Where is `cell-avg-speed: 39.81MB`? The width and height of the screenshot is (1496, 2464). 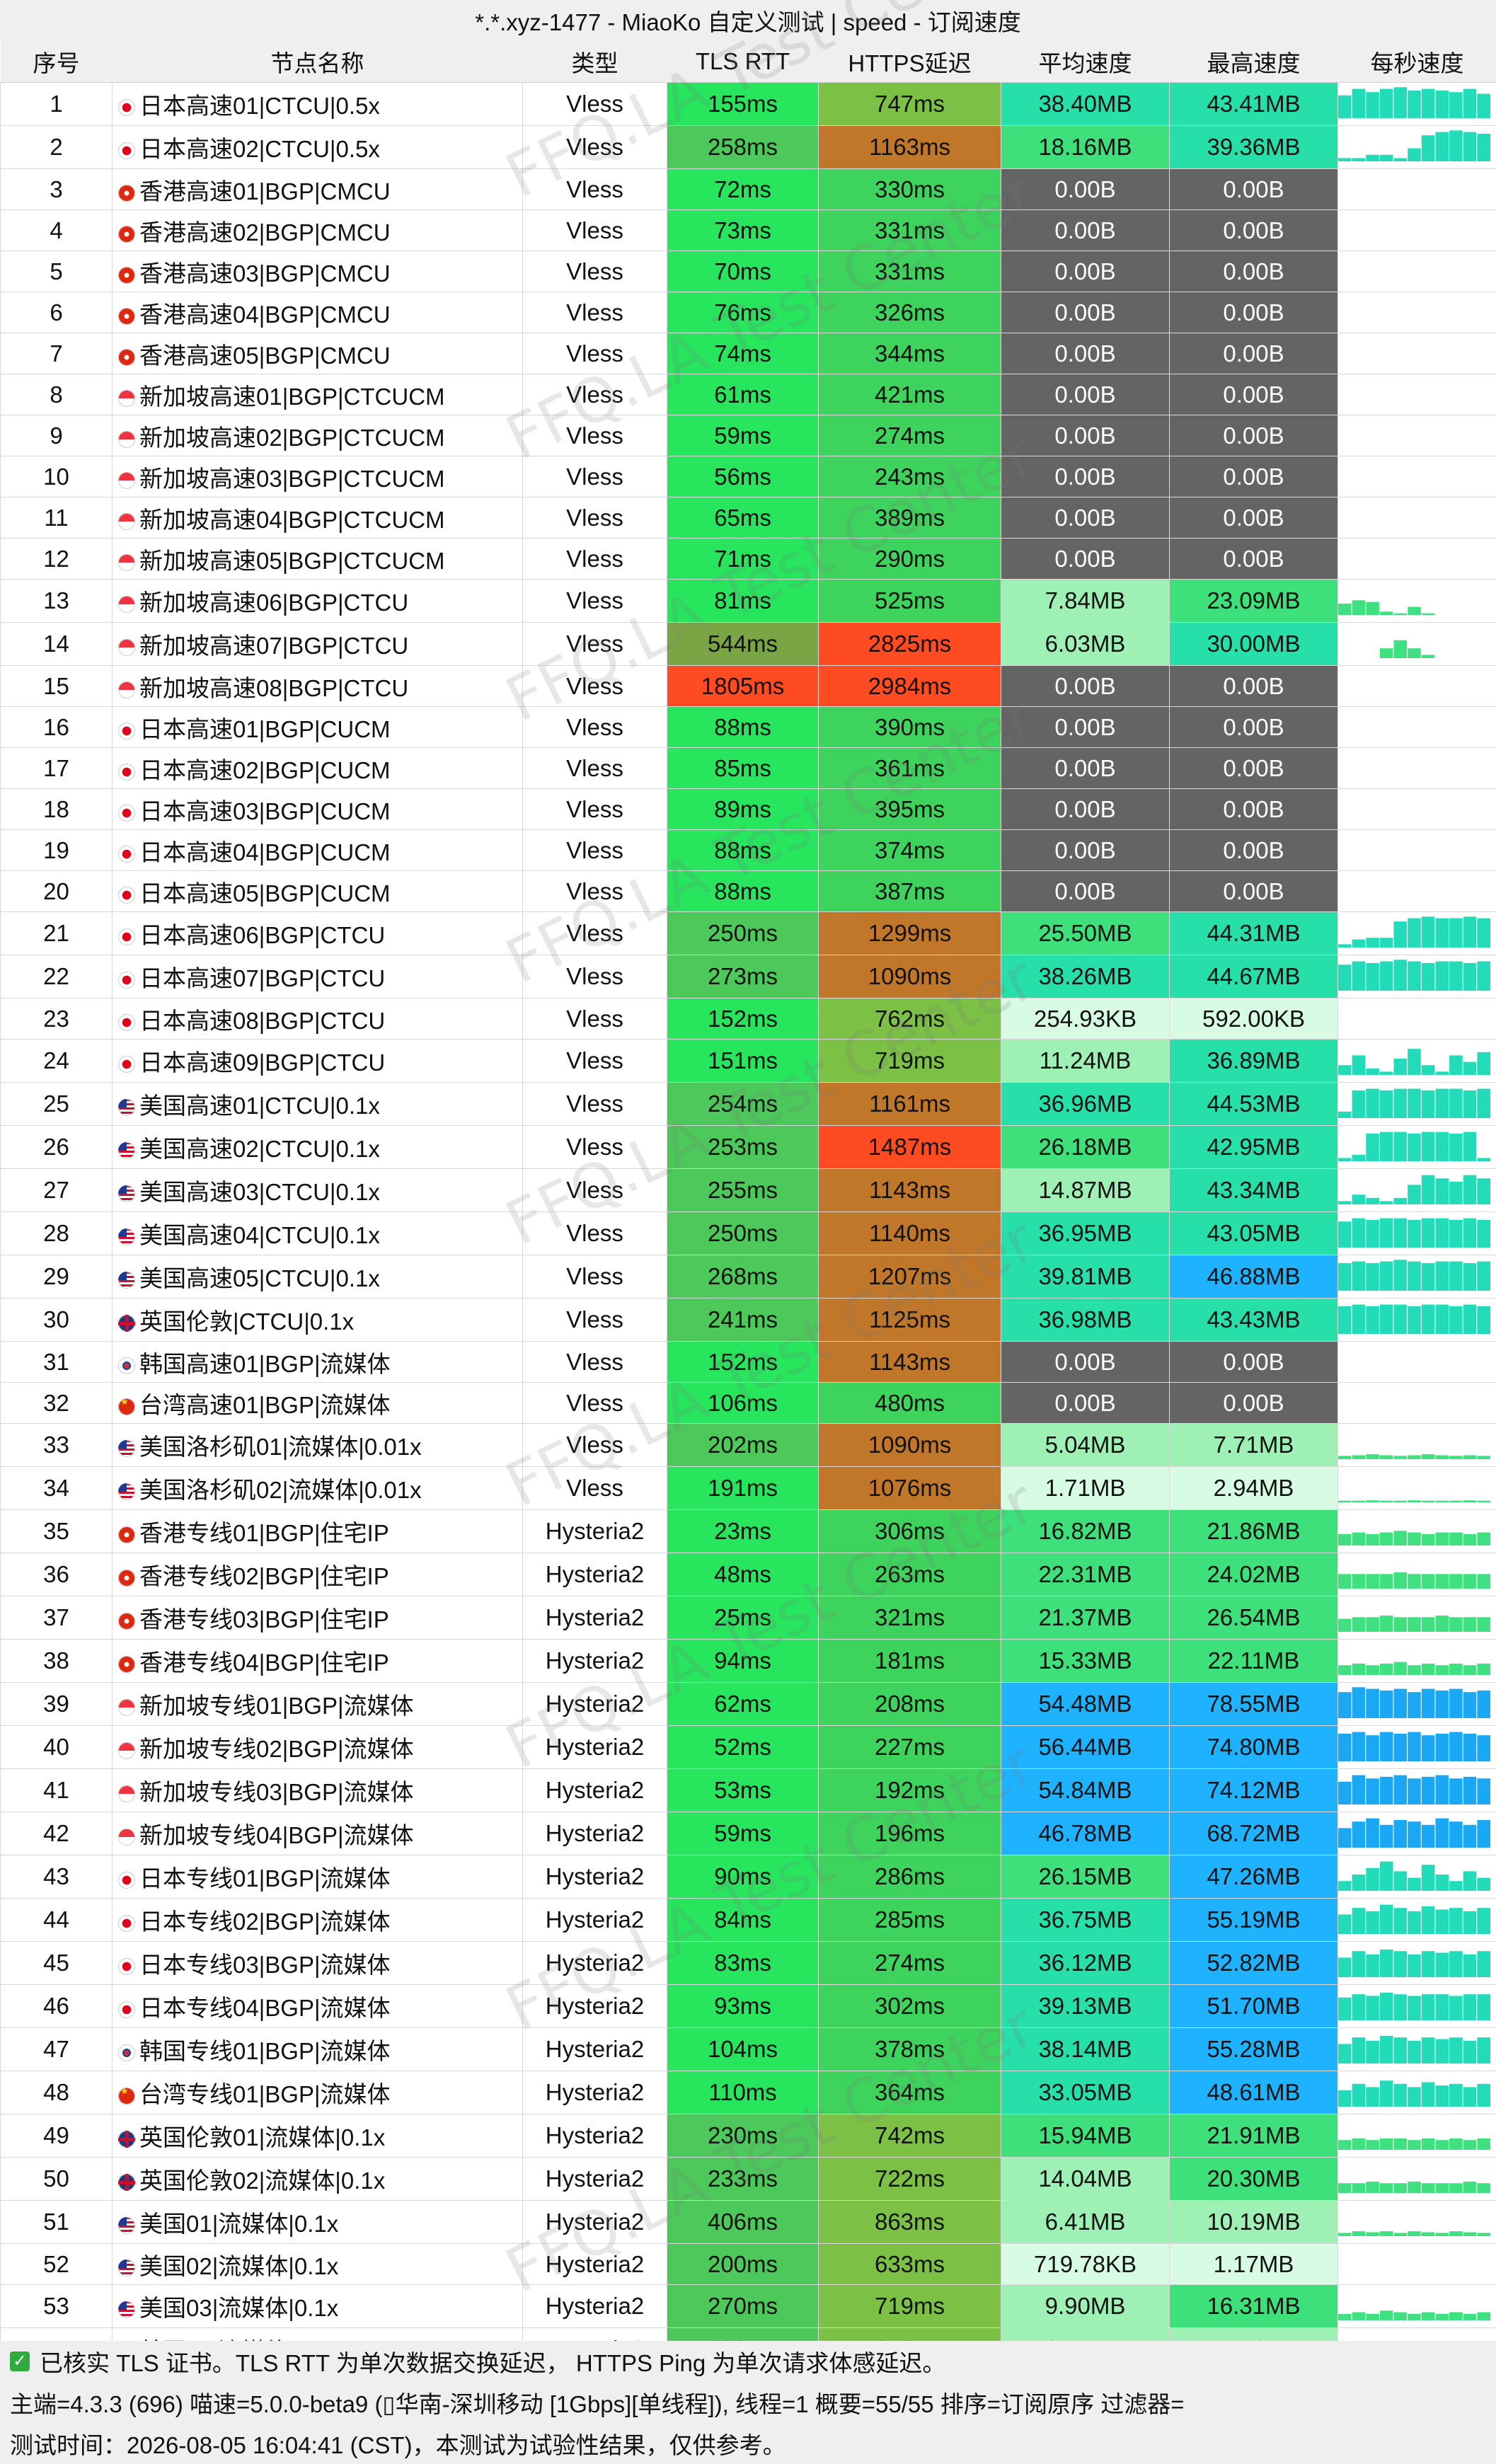
cell-avg-speed: 39.81MB is located at coordinates (1085, 1277).